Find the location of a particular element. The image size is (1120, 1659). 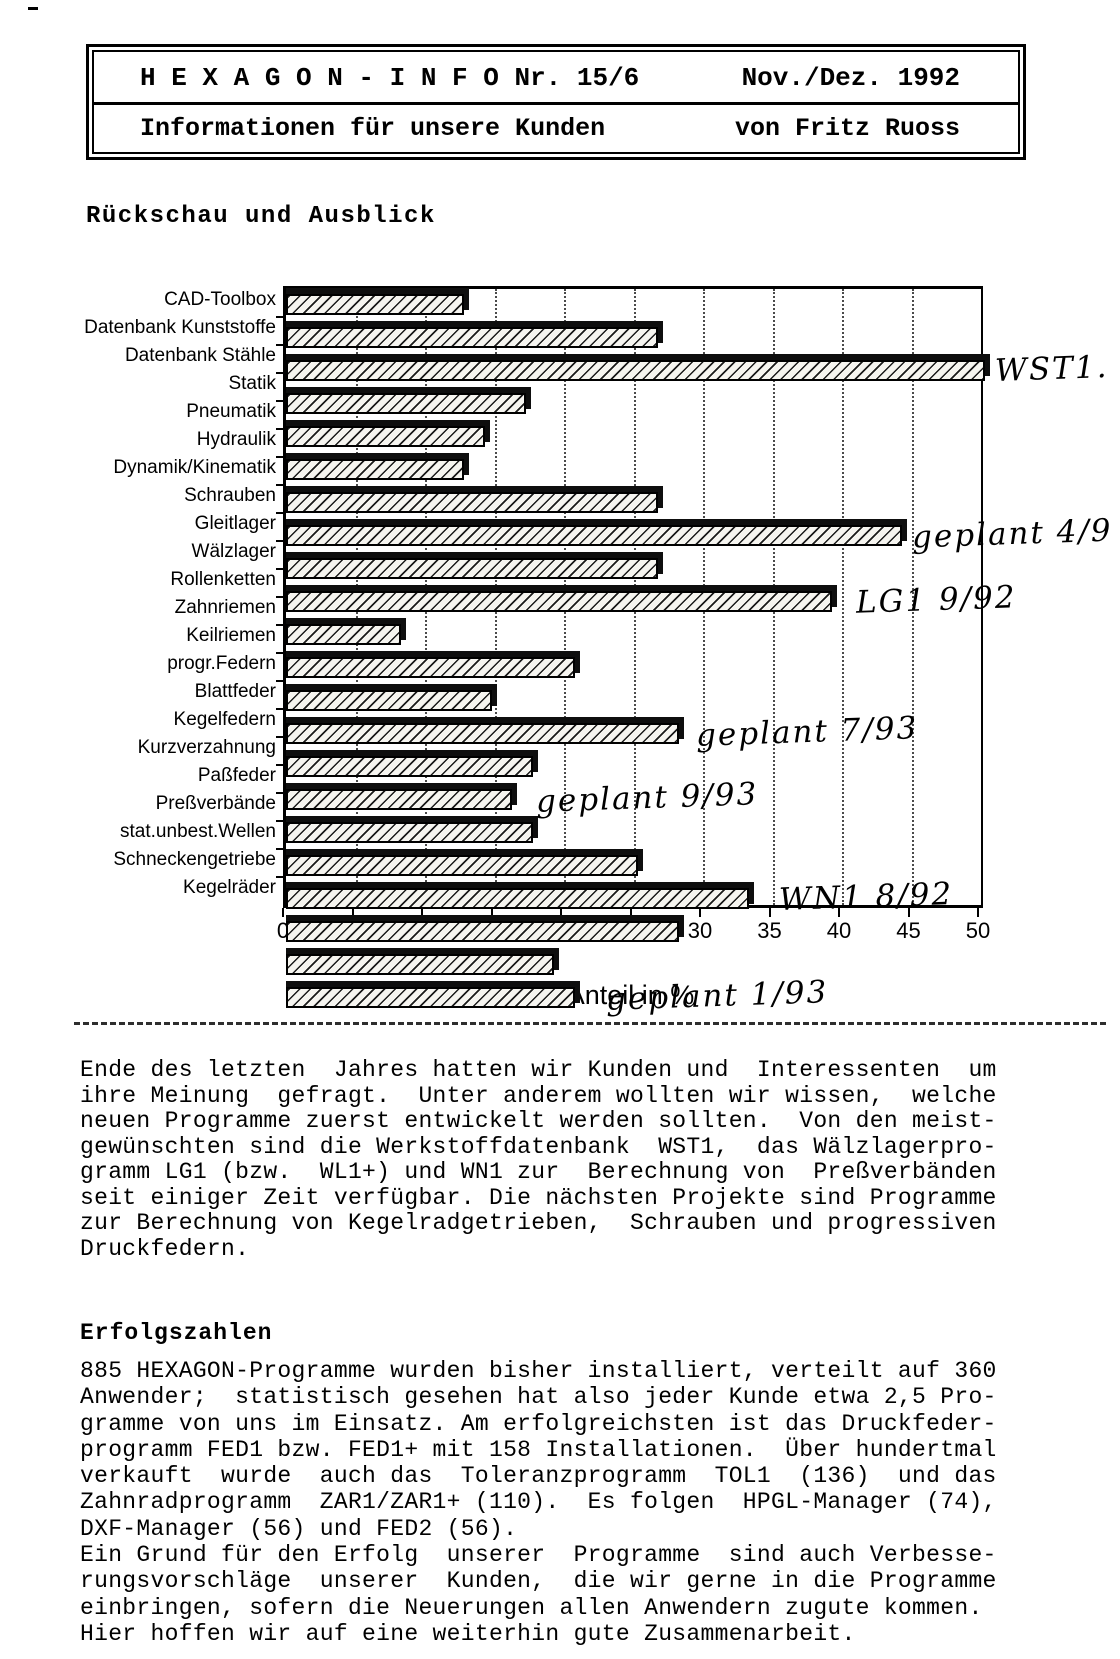

newsletter-author: von Fritz Ruoss is located at coordinates (847, 128).